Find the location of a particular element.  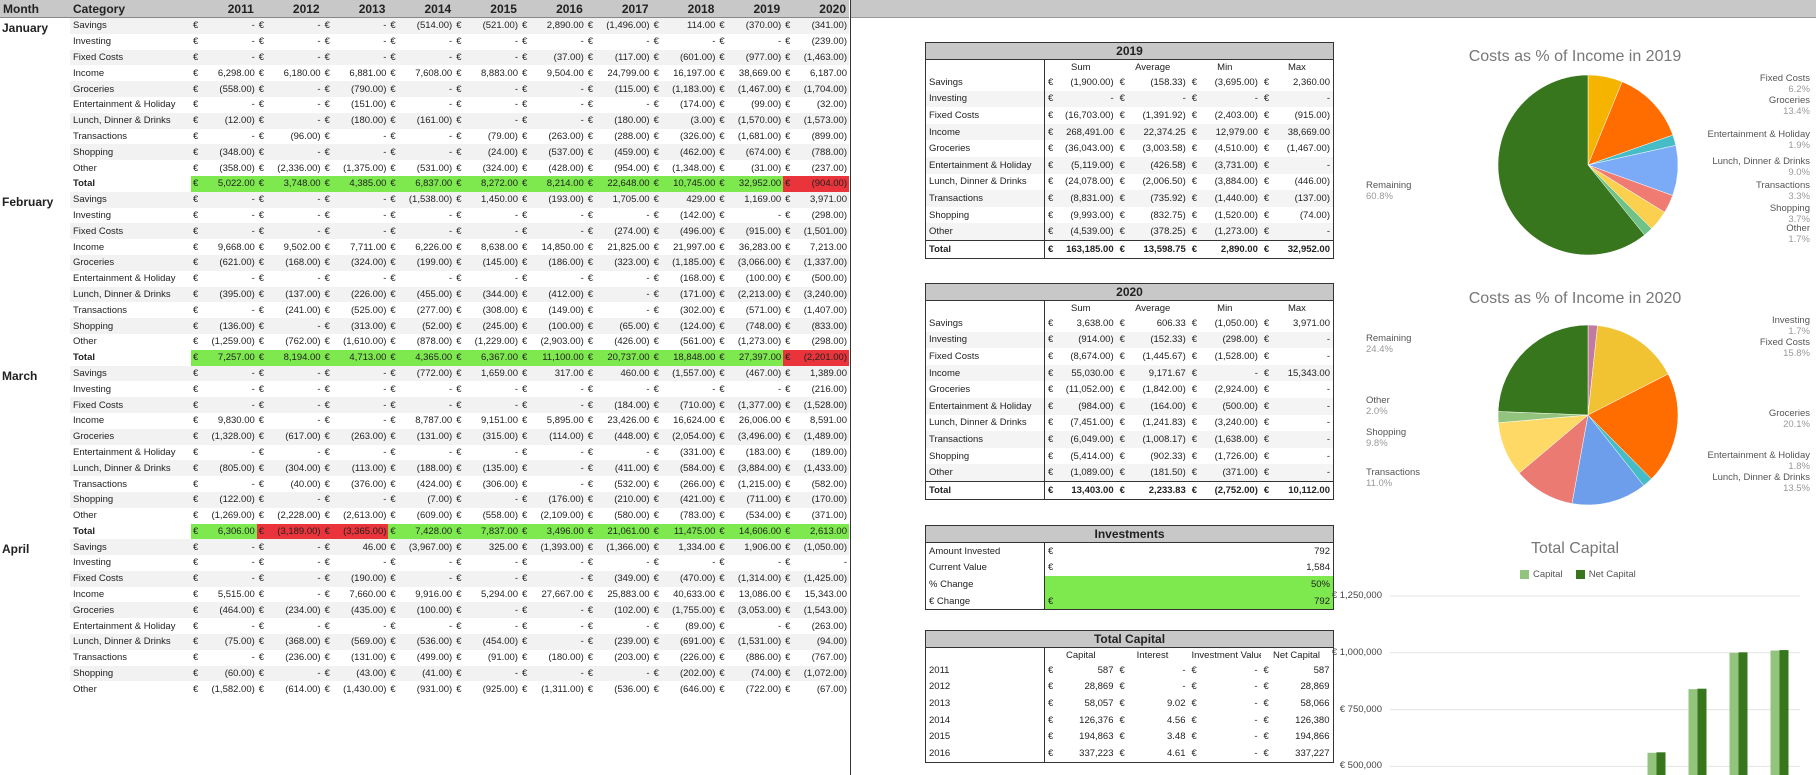

summary-value: € (832.75) is located at coordinates (1153, 215).